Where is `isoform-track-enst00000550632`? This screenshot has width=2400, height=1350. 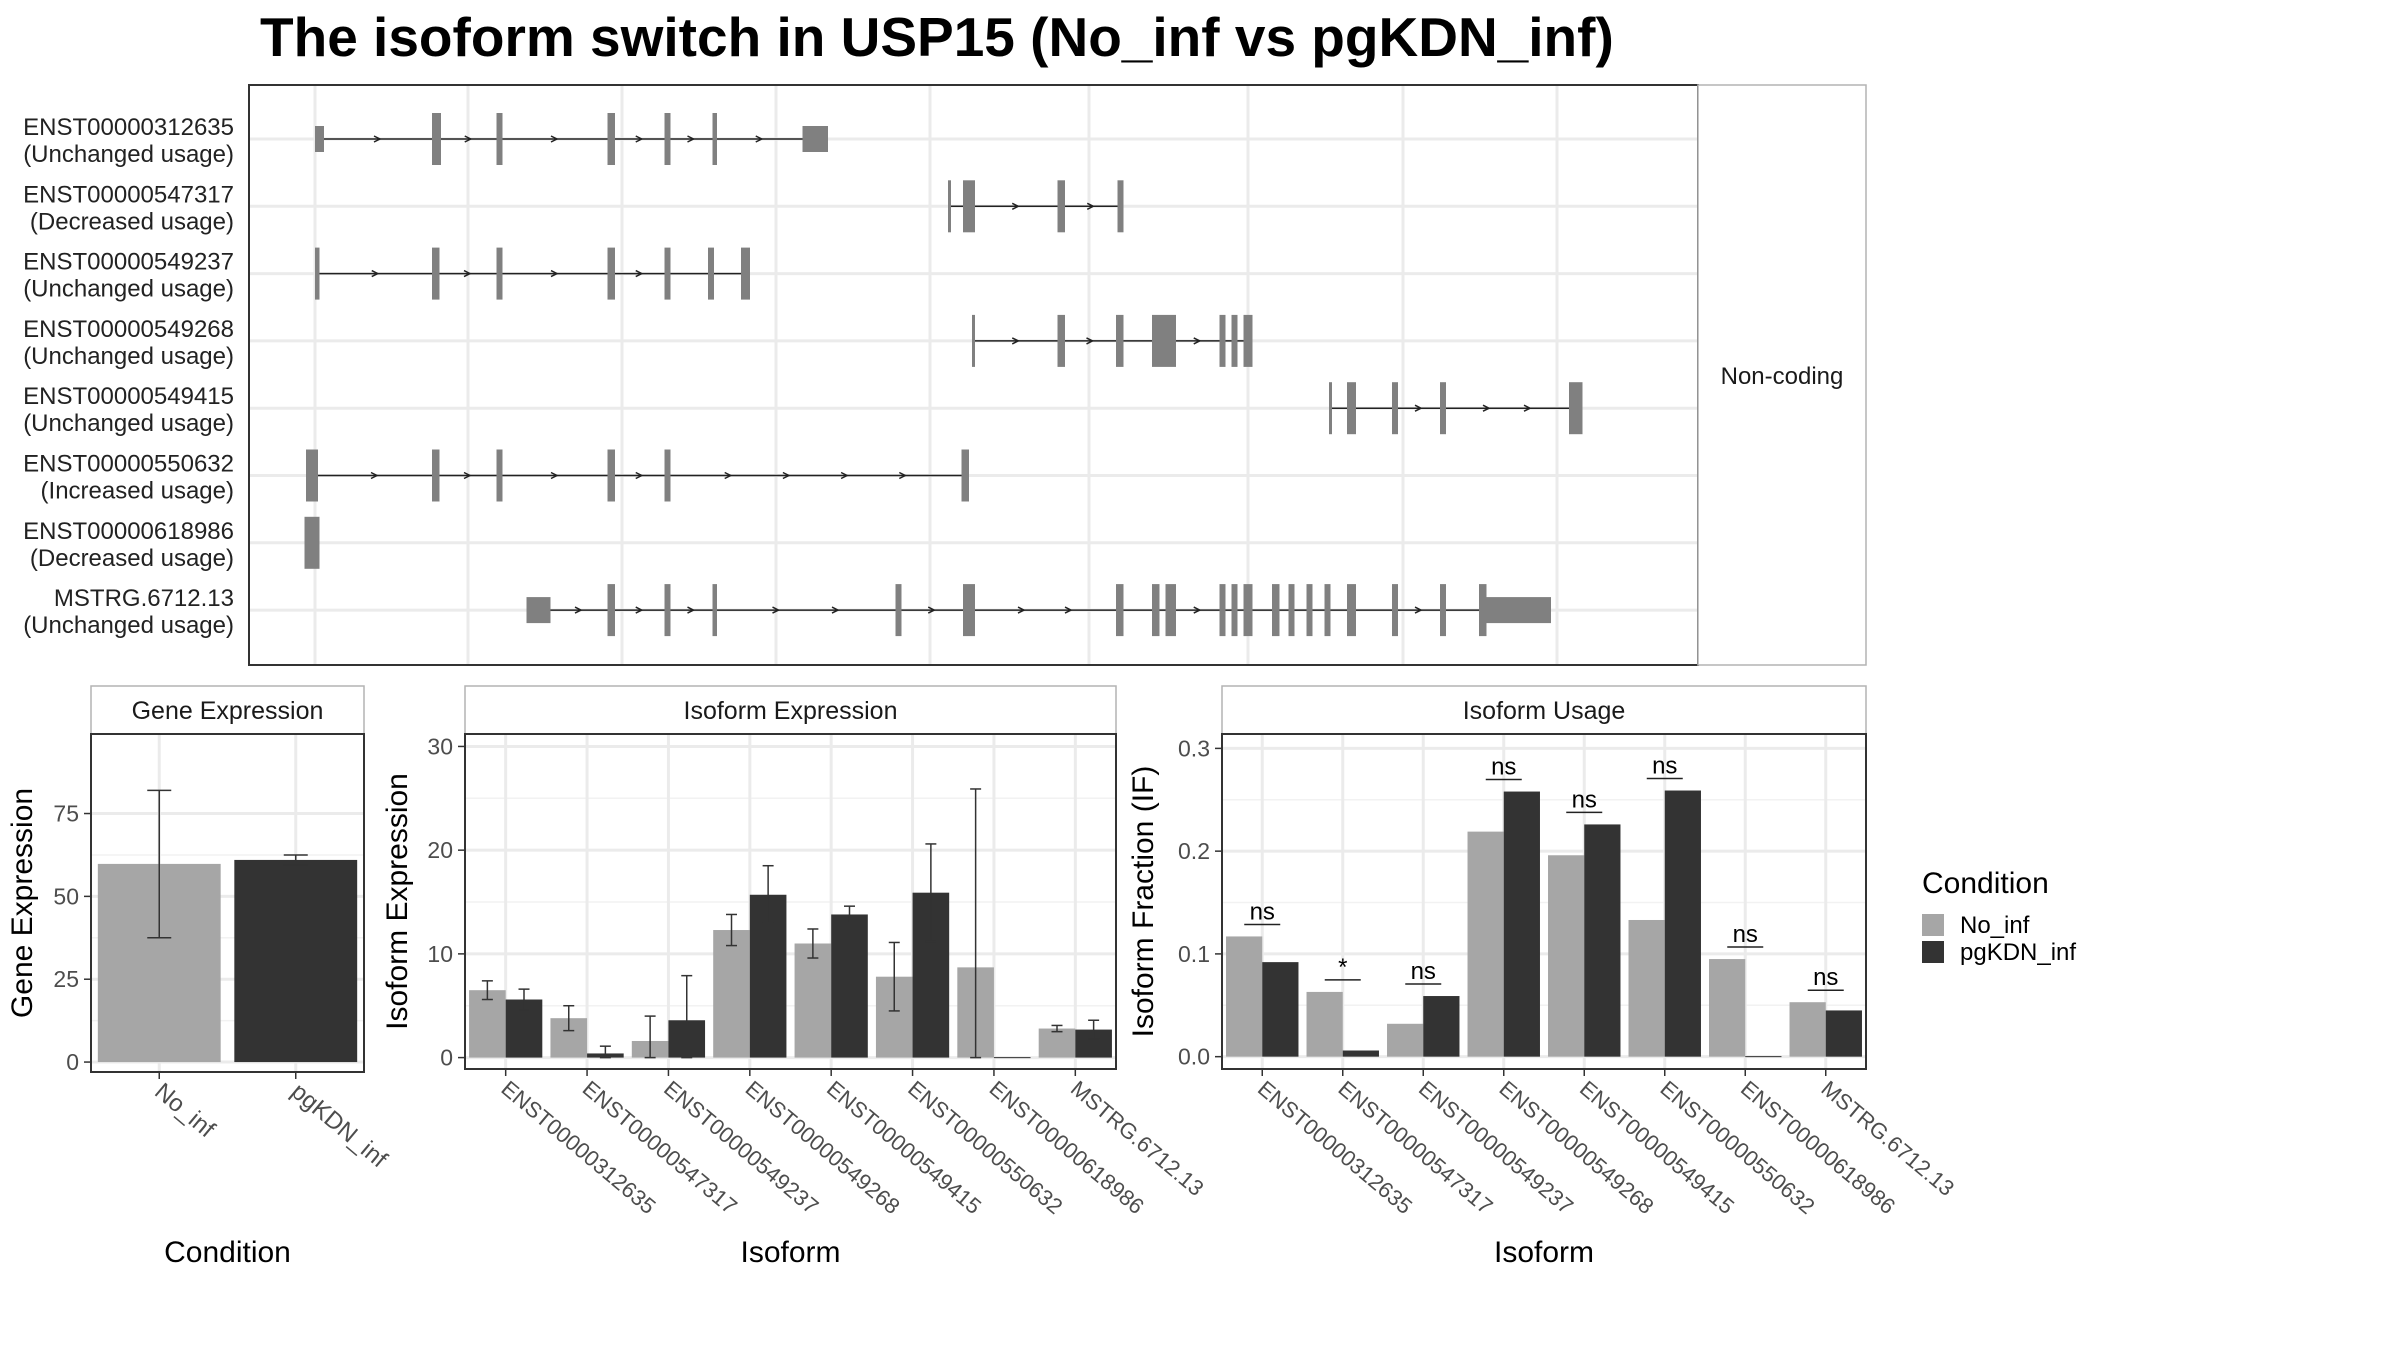
isoform-track-enst00000550632 is located at coordinates (637, 475).